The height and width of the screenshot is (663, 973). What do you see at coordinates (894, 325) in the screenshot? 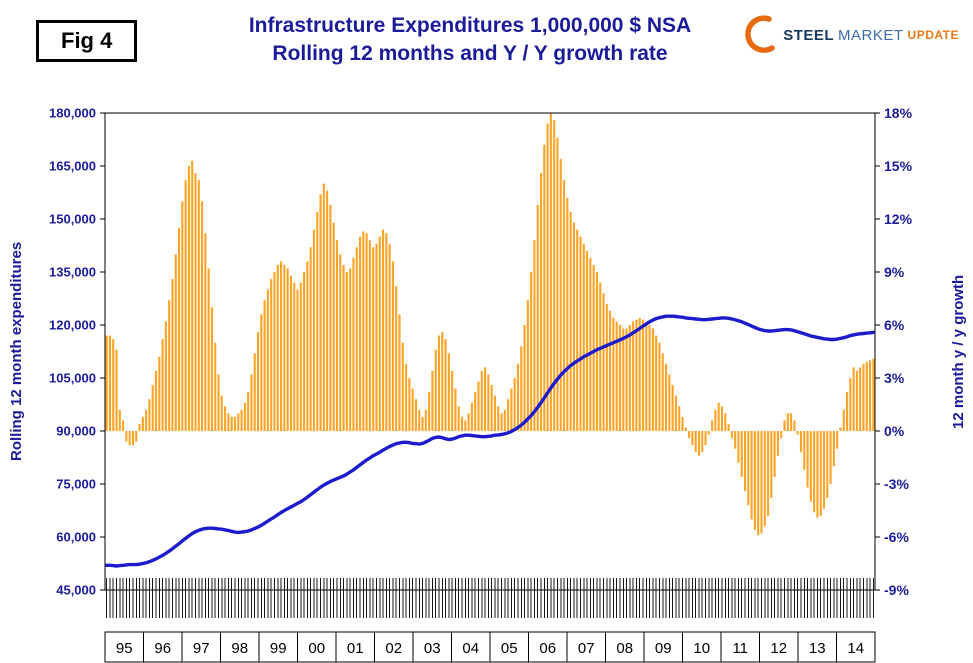
I see `right-tick-label: 6%` at bounding box center [894, 325].